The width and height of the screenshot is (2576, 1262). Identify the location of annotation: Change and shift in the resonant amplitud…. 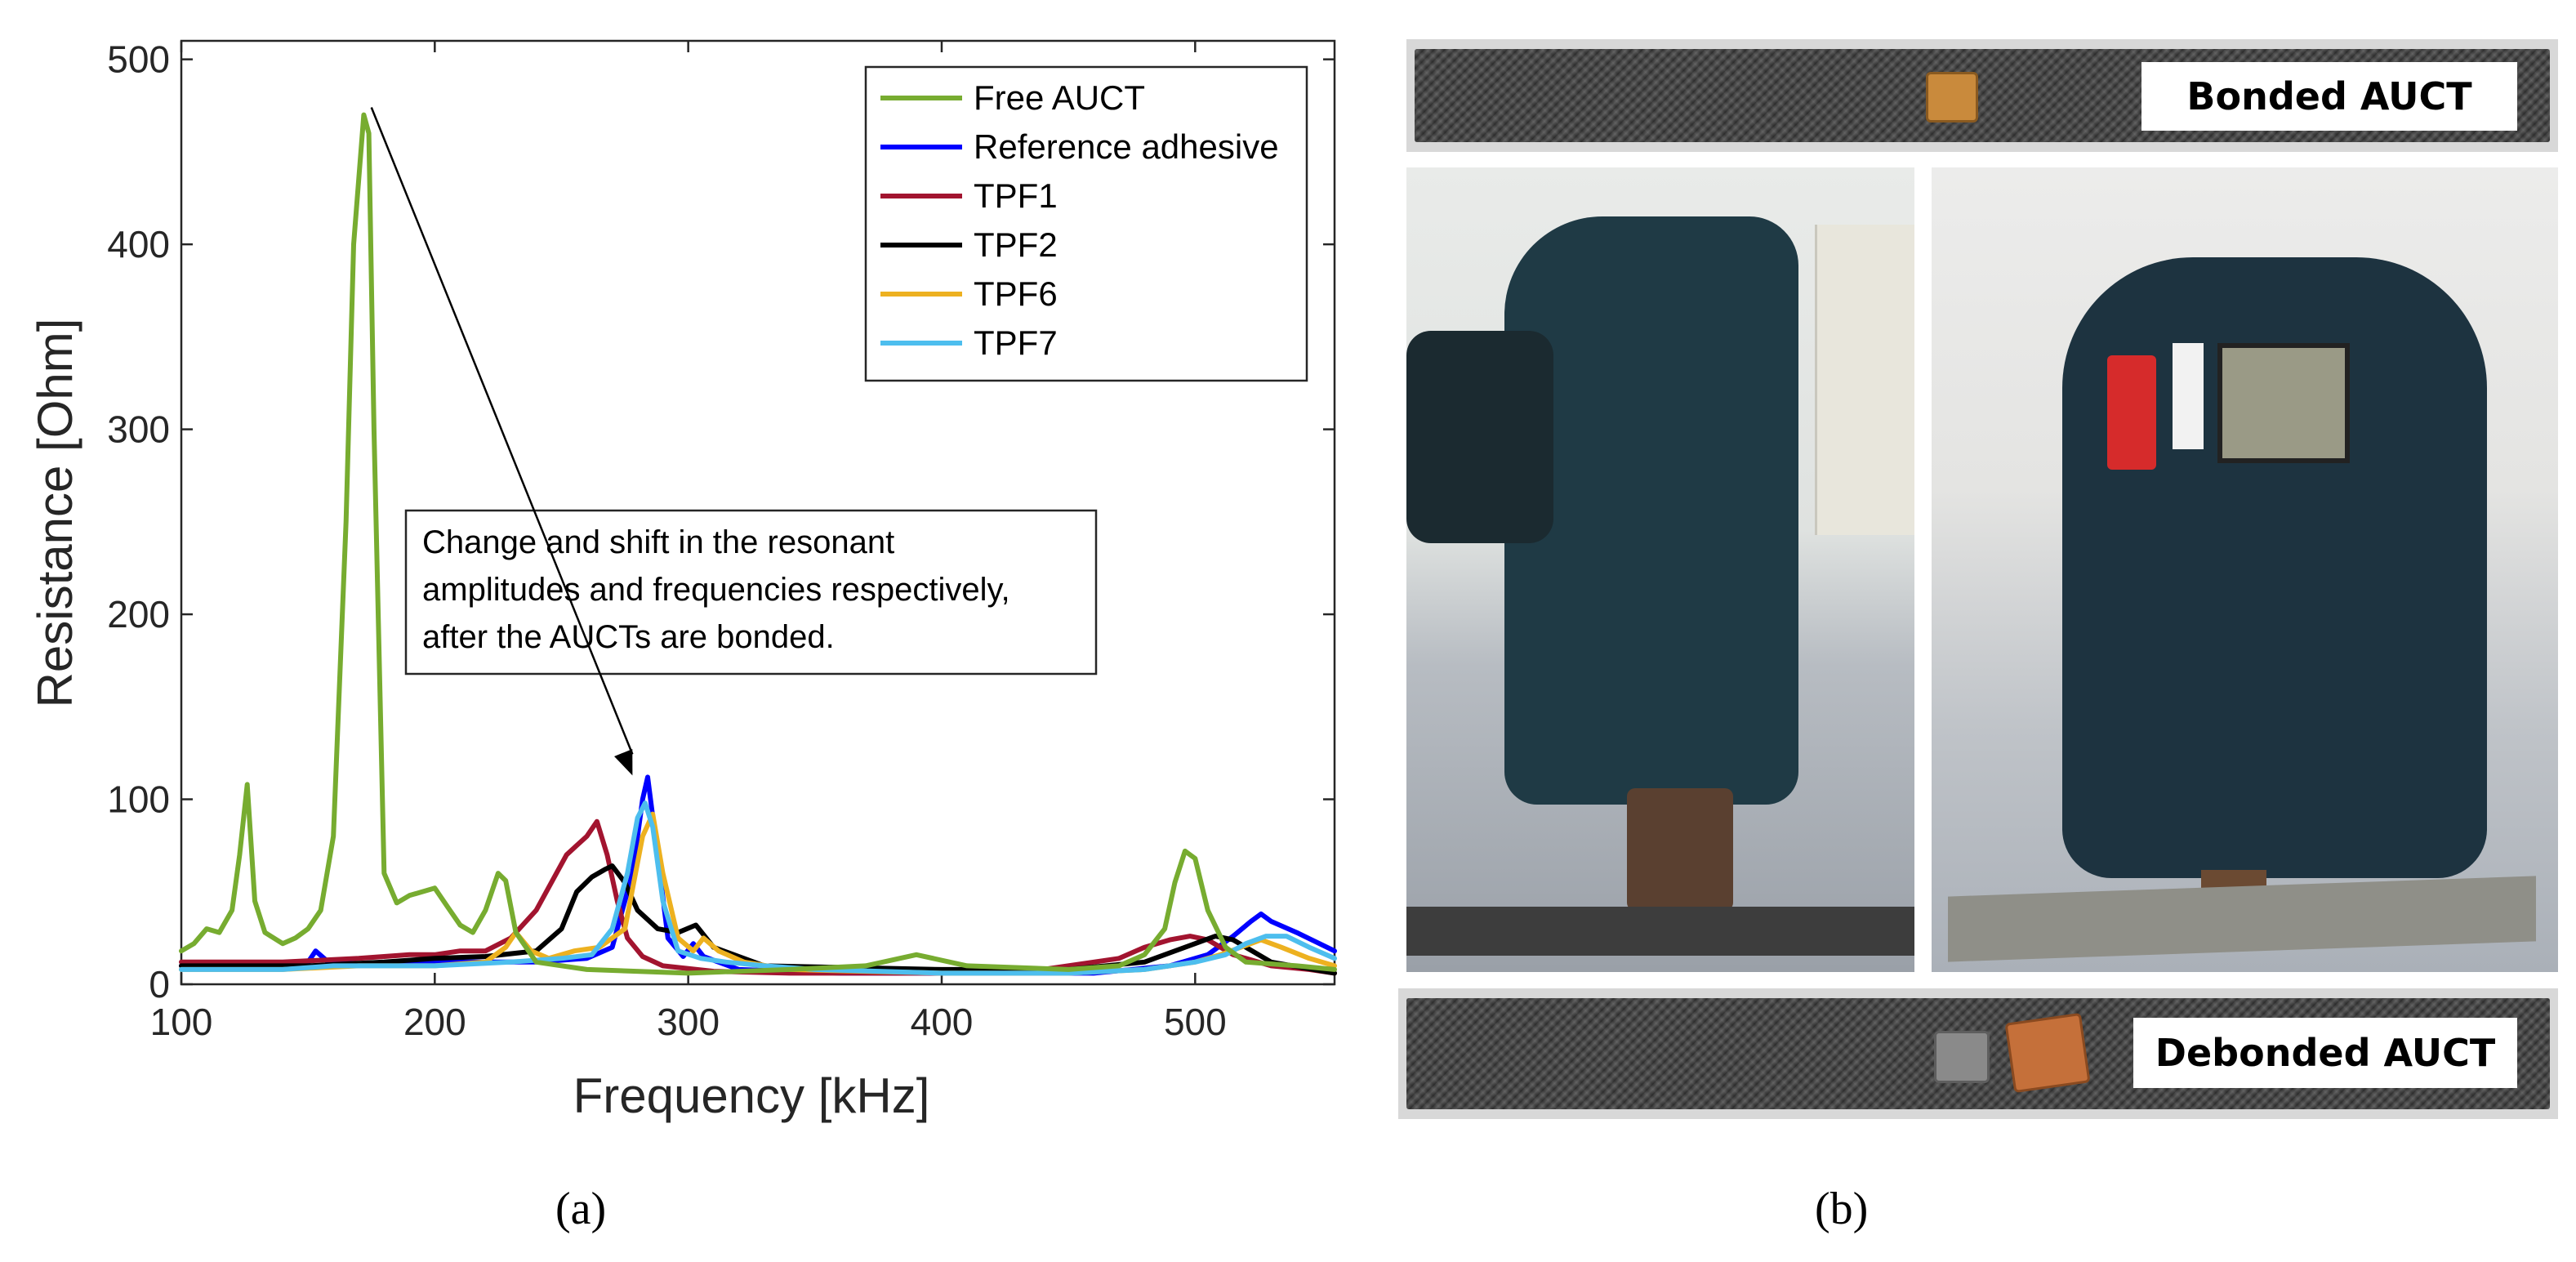
(734, 442).